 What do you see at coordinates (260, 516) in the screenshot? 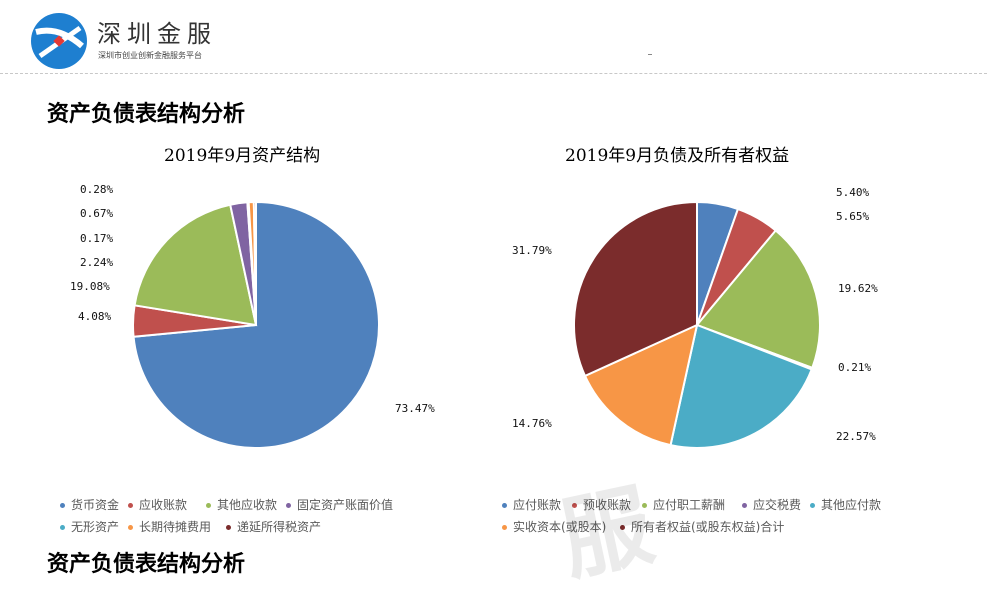
I see `asset-chart-legend: 货币资金 应收账款 其他应收款 固定资产账面价值无形资产 长期待摊费用 递延所得税资产` at bounding box center [260, 516].